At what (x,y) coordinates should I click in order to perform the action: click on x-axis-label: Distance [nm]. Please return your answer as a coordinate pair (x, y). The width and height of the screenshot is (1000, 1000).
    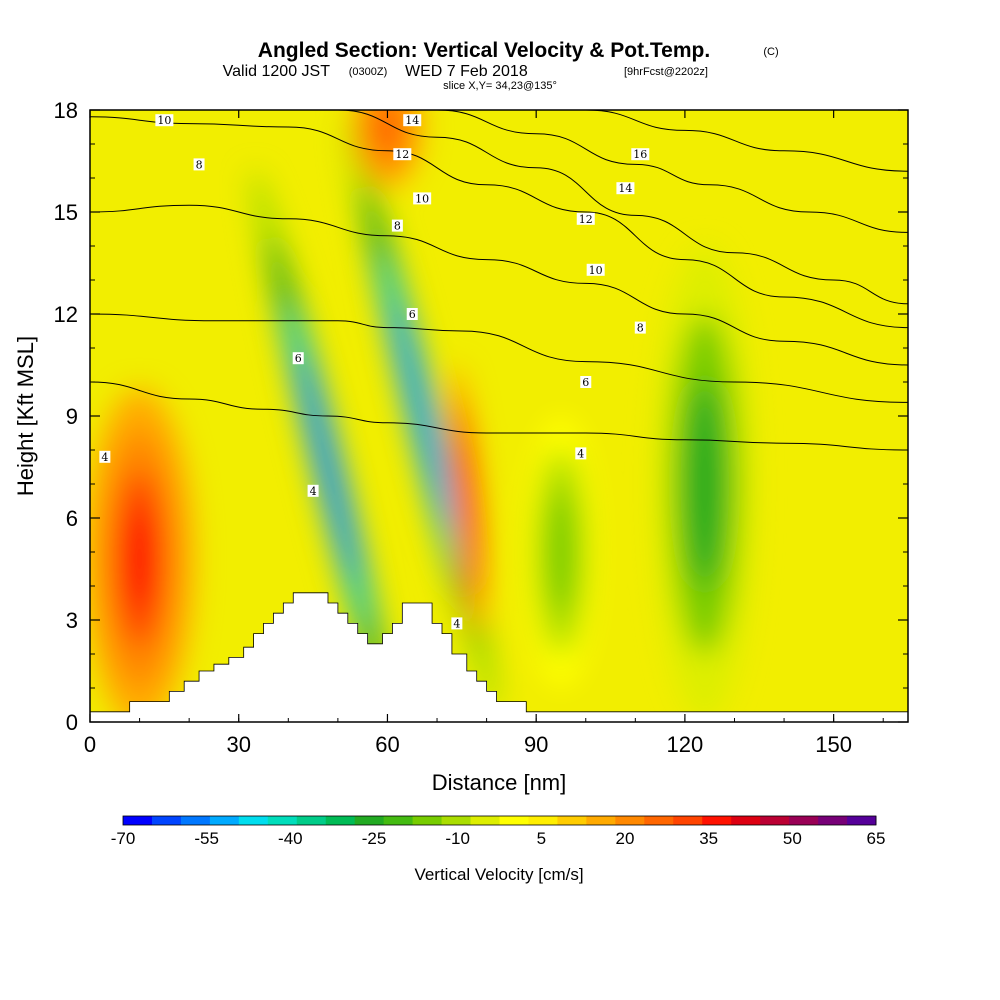
    Looking at the image, I should click on (499, 782).